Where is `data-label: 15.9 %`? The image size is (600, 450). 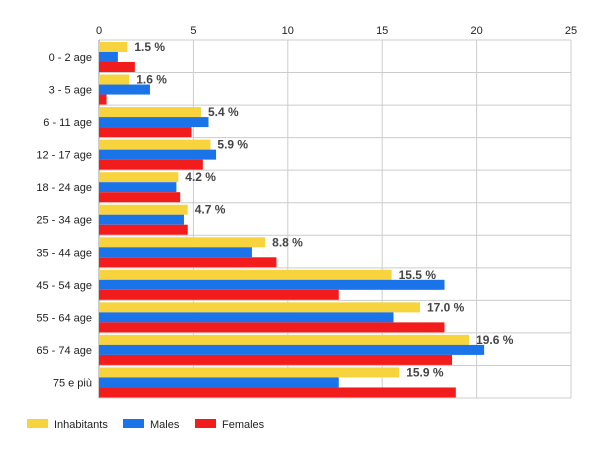
data-label: 15.9 % is located at coordinates (425, 372).